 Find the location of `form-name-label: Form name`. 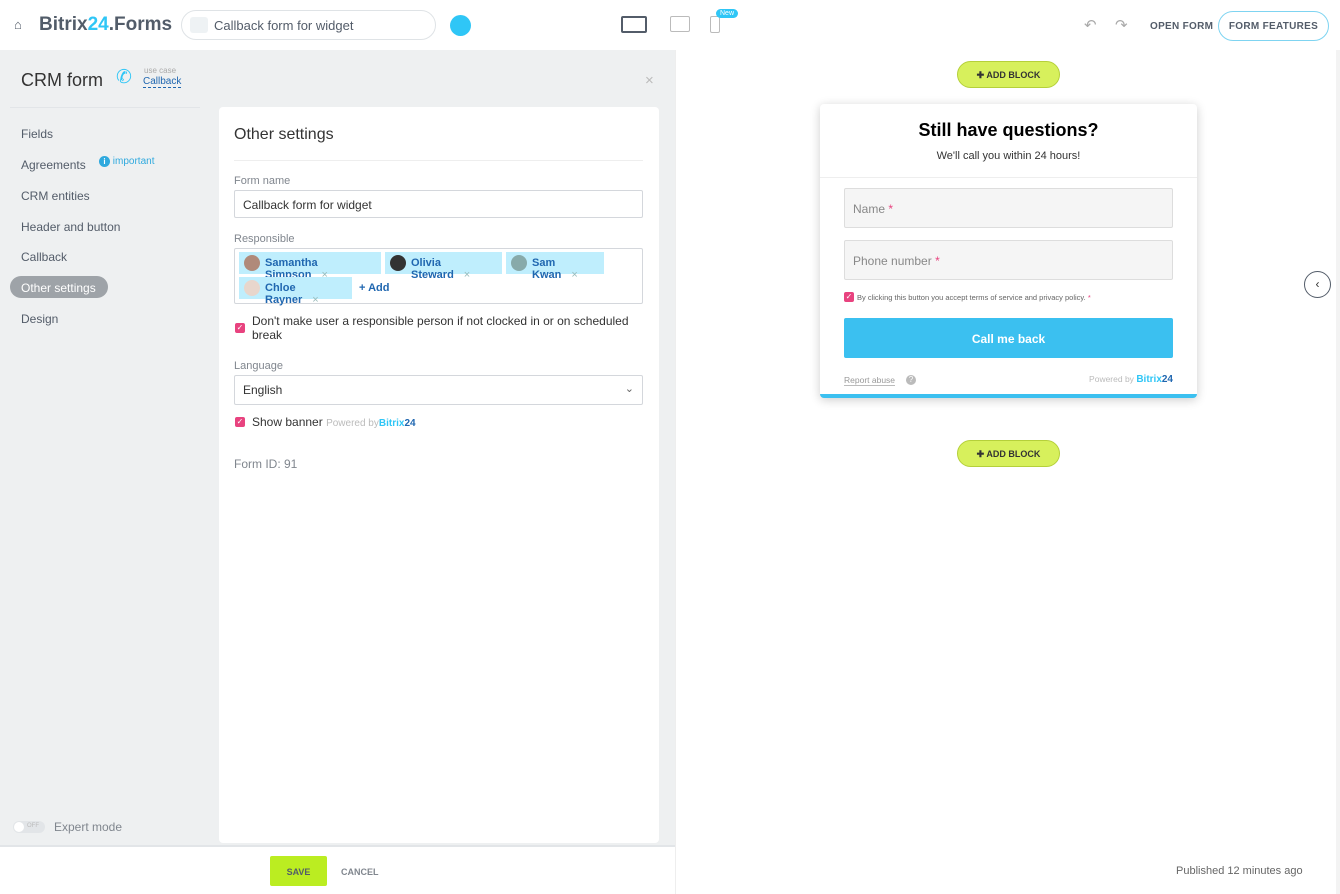

form-name-label: Form name is located at coordinates (262, 181).